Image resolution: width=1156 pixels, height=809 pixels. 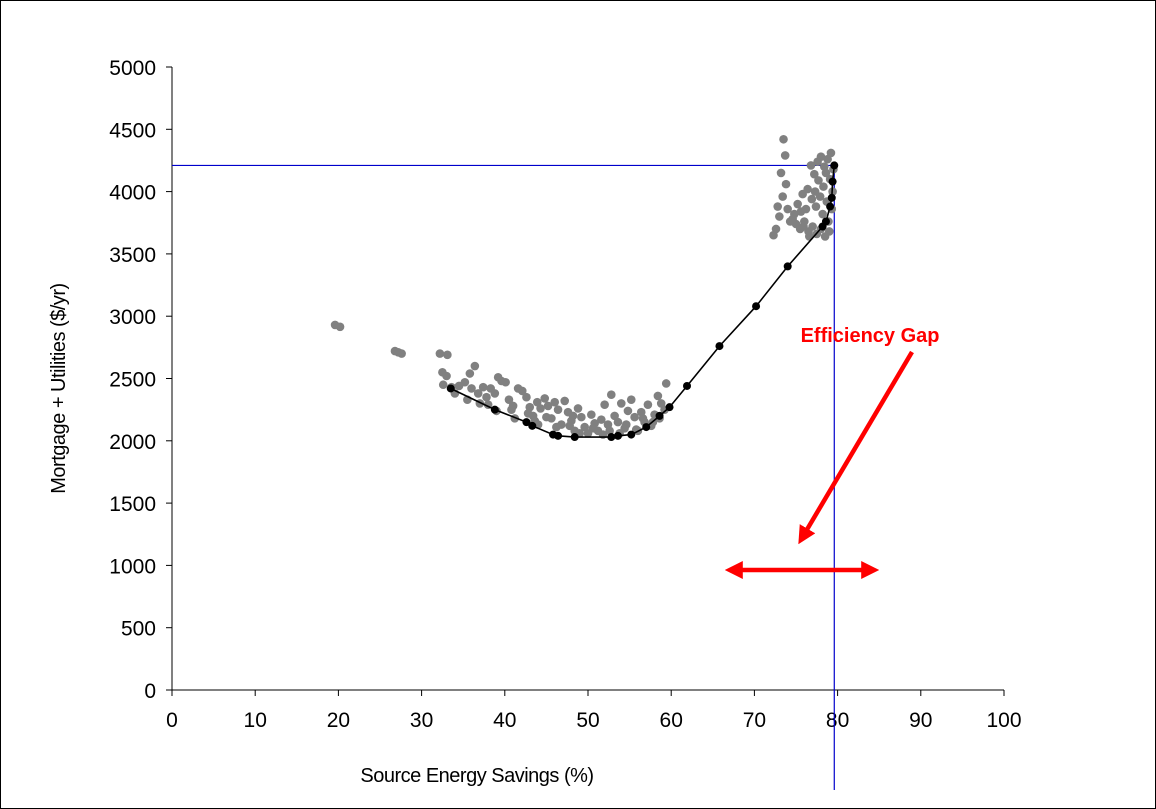 I want to click on x-tick-label: 40, so click(x=504, y=720).